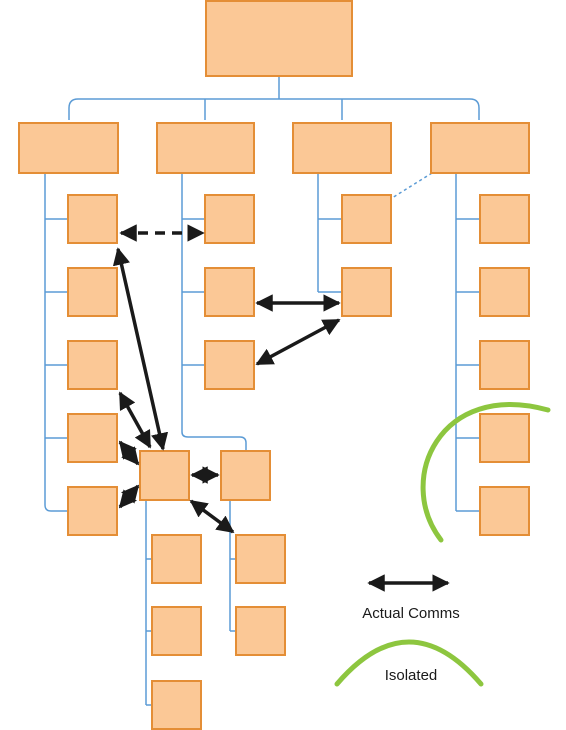 Image resolution: width=566 pixels, height=730 pixels. Describe the element at coordinates (68, 148) in the screenshot. I see `department-head-1-box` at that location.